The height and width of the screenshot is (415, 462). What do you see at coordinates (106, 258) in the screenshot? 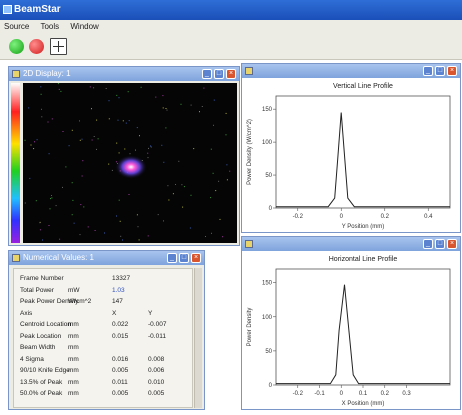
I see `window-titlebar: Numerical Values: 1 _ □ ×` at bounding box center [106, 258].